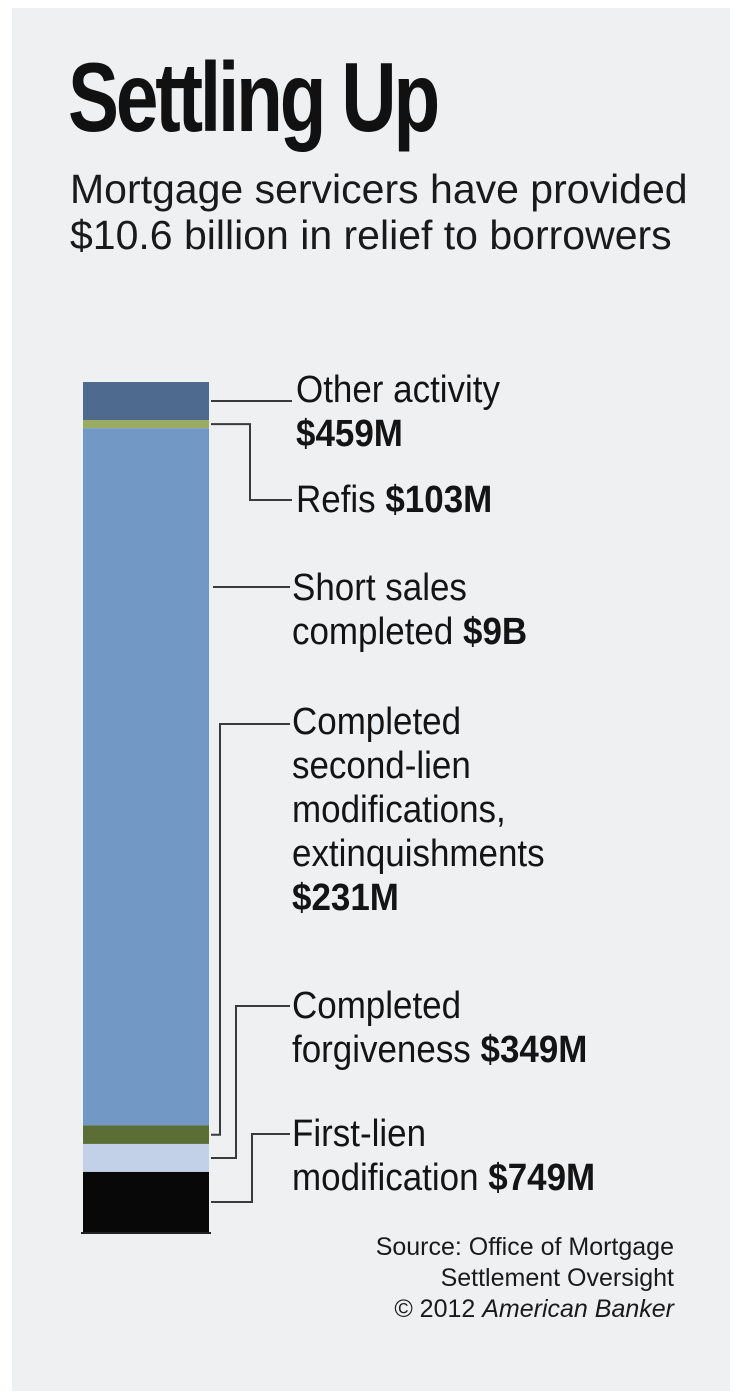  What do you see at coordinates (349, 434) in the screenshot?
I see `label-value: $459M` at bounding box center [349, 434].